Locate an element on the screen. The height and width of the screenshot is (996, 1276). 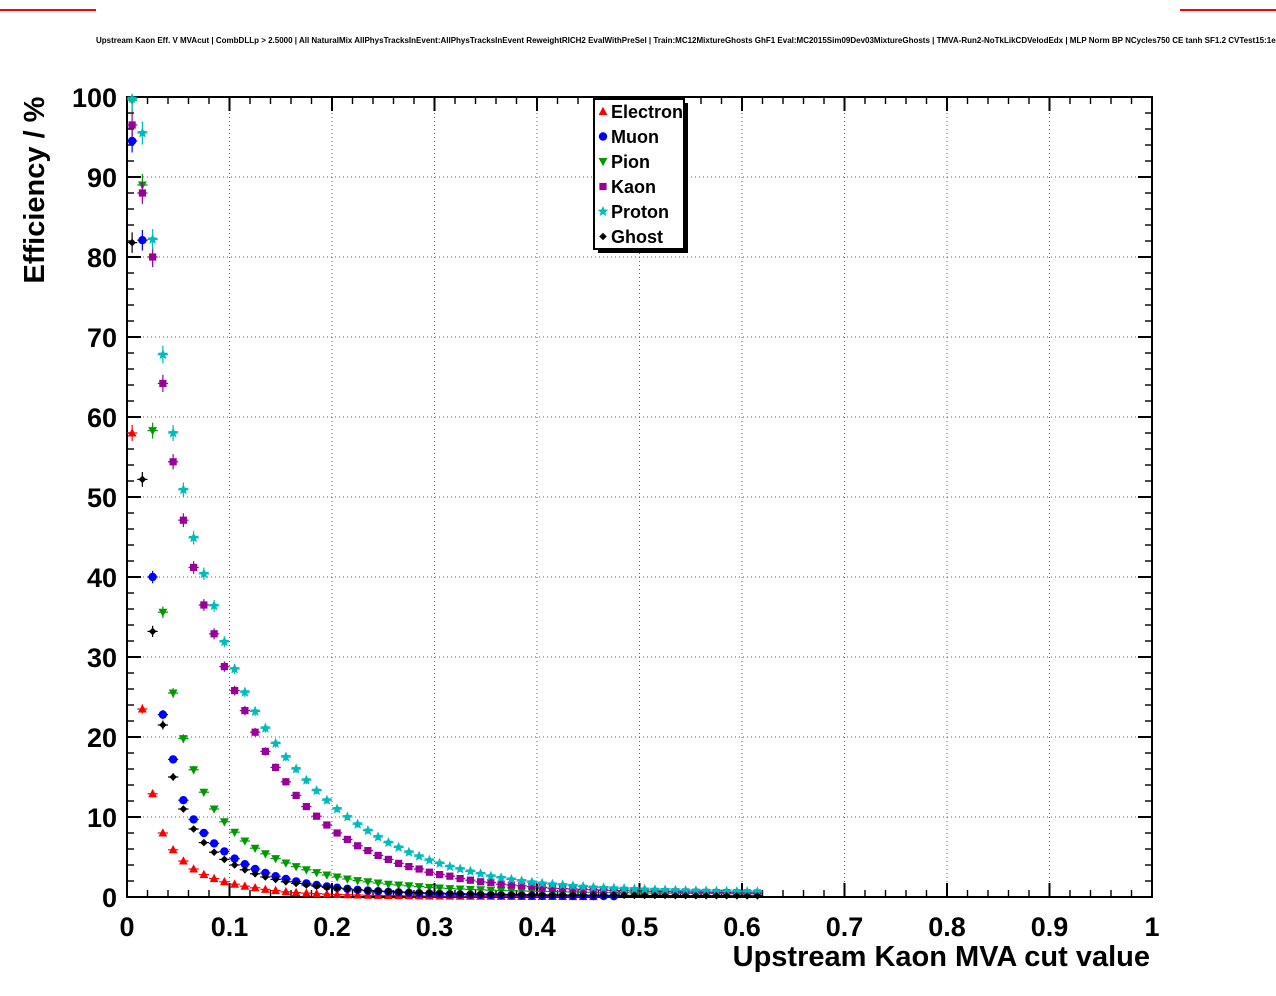
legend: Electron Muon Pion Kaon Proton Ghost is located at coordinates (640, 175).